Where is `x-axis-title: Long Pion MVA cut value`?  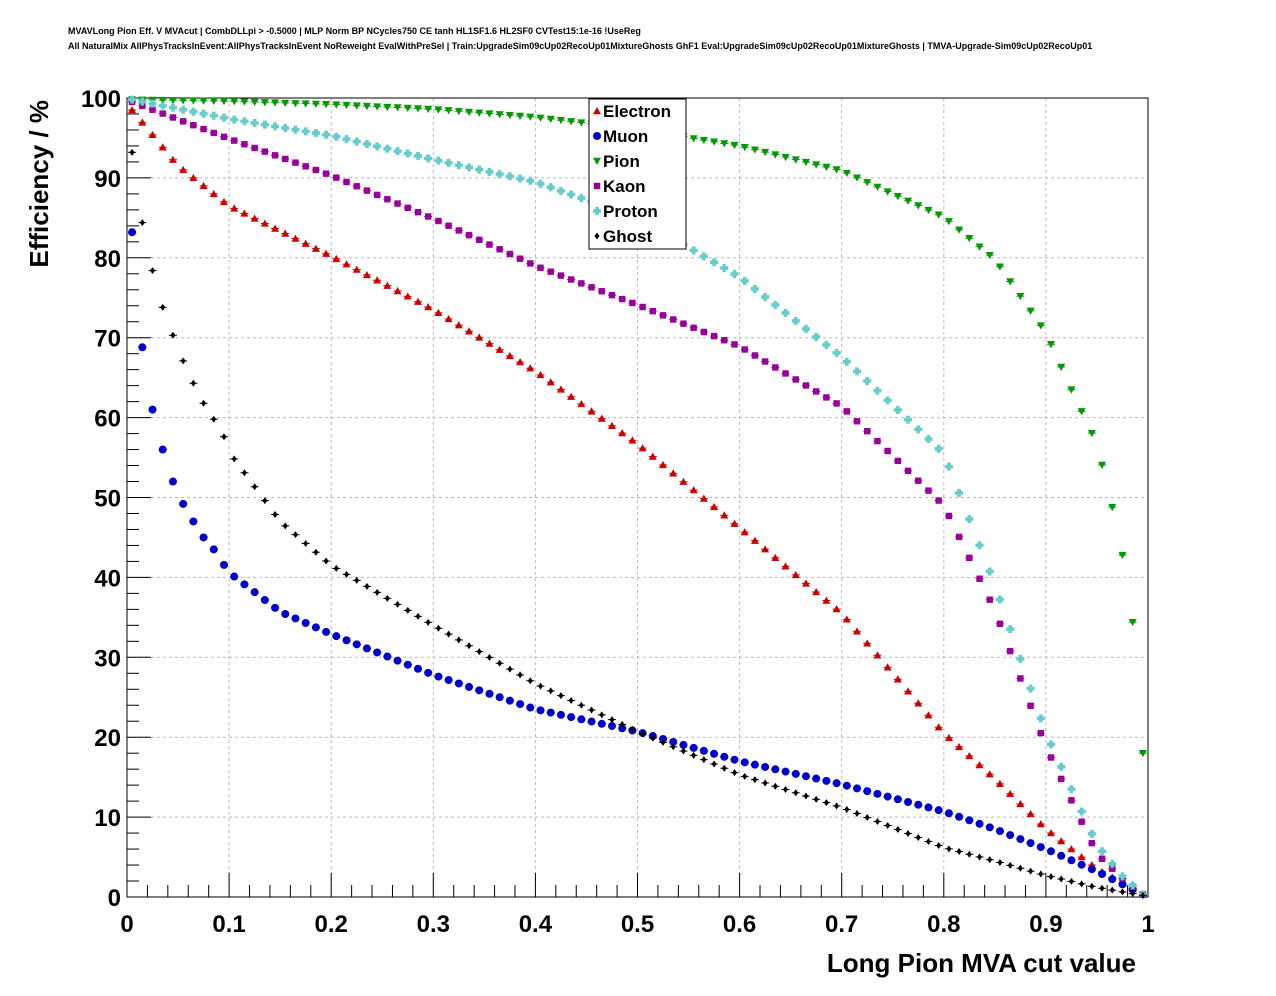 x-axis-title: Long Pion MVA cut value is located at coordinates (981, 963).